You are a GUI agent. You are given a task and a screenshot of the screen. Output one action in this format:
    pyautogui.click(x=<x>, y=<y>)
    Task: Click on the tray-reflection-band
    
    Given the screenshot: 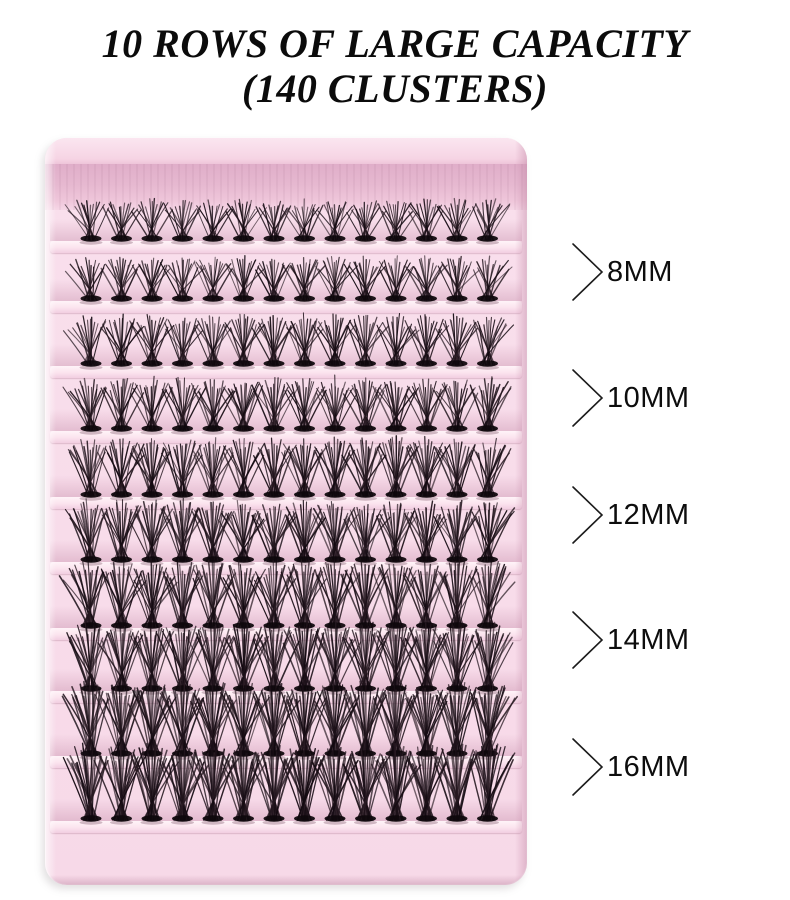 What is the action you would take?
    pyautogui.click(x=286, y=187)
    